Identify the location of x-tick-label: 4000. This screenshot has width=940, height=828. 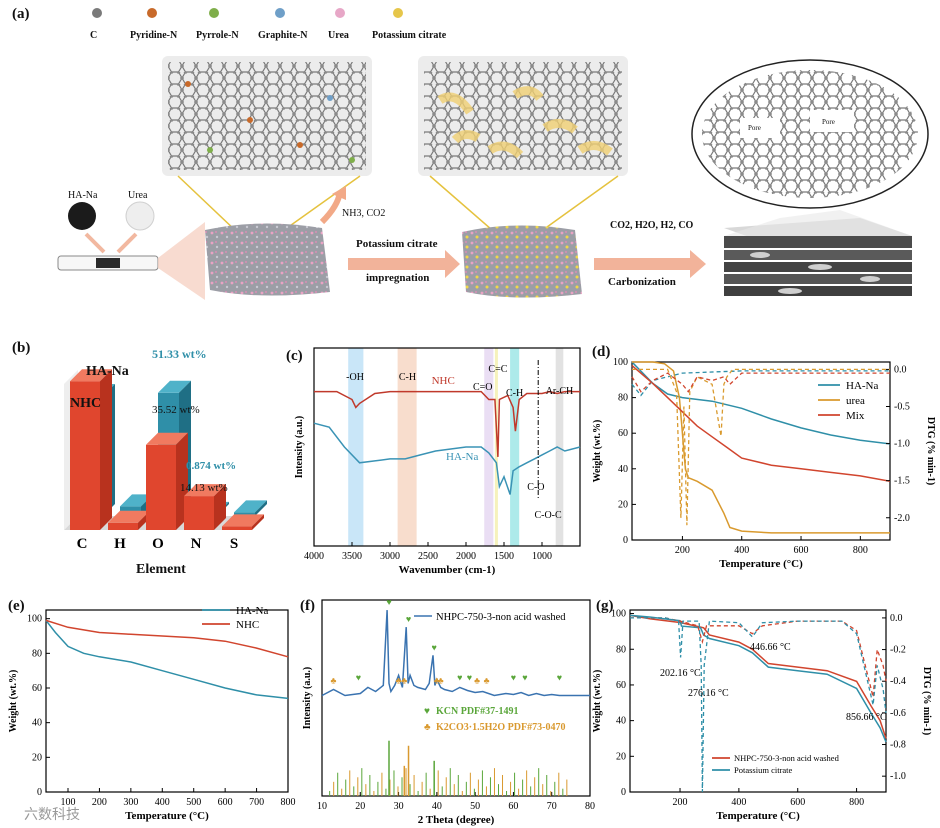
(314, 556).